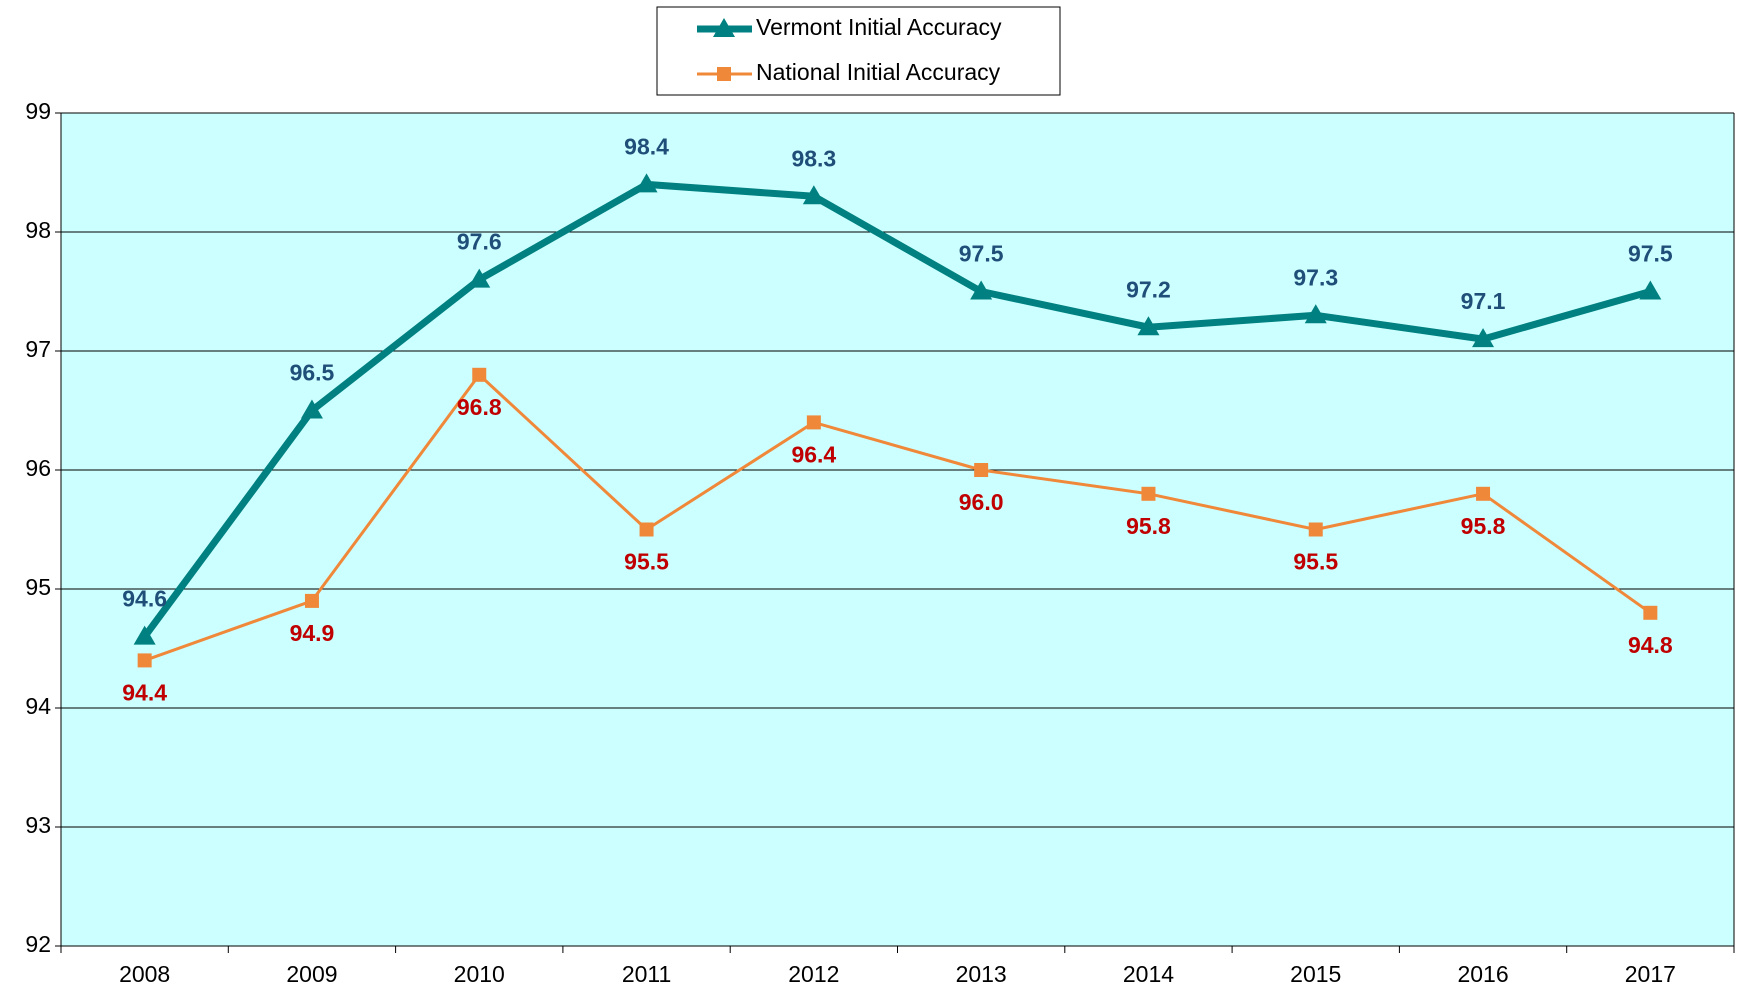 The image size is (1740, 1000). What do you see at coordinates (981, 974) in the screenshot?
I see `x-tick-label: 2013` at bounding box center [981, 974].